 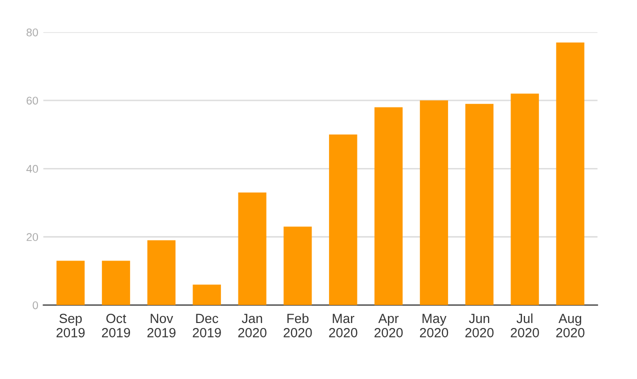 What do you see at coordinates (32, 100) in the screenshot?
I see `y-tick-label: 60` at bounding box center [32, 100].